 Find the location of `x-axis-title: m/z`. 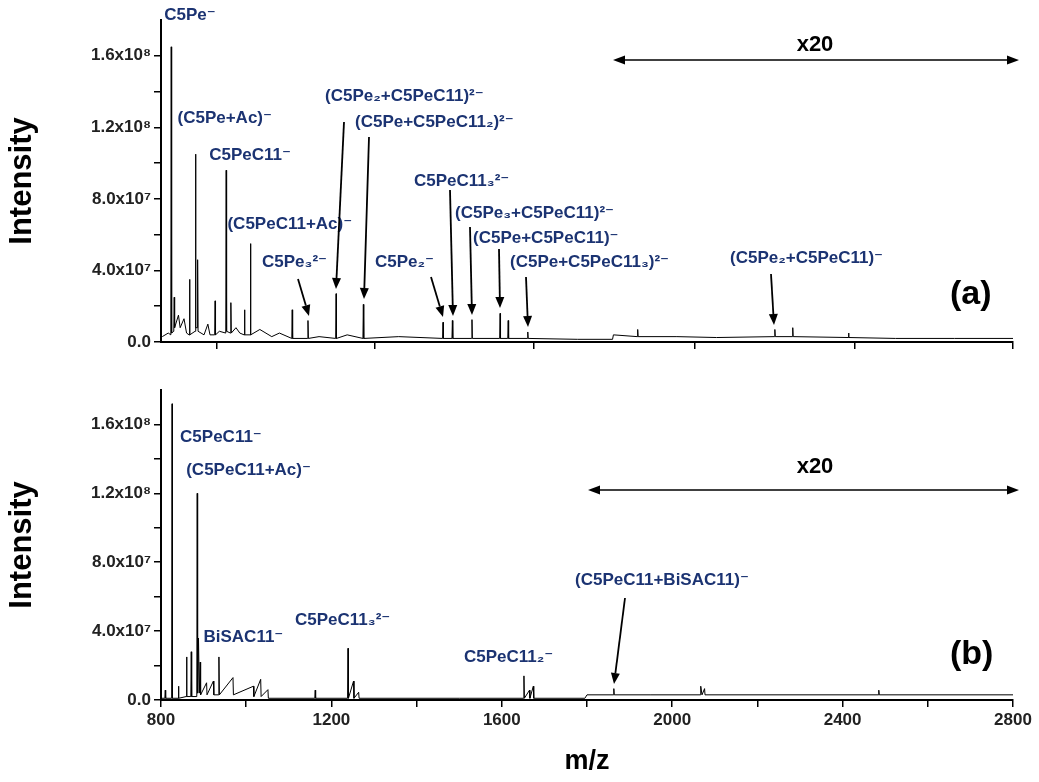

x-axis-title: m/z is located at coordinates (587, 760).